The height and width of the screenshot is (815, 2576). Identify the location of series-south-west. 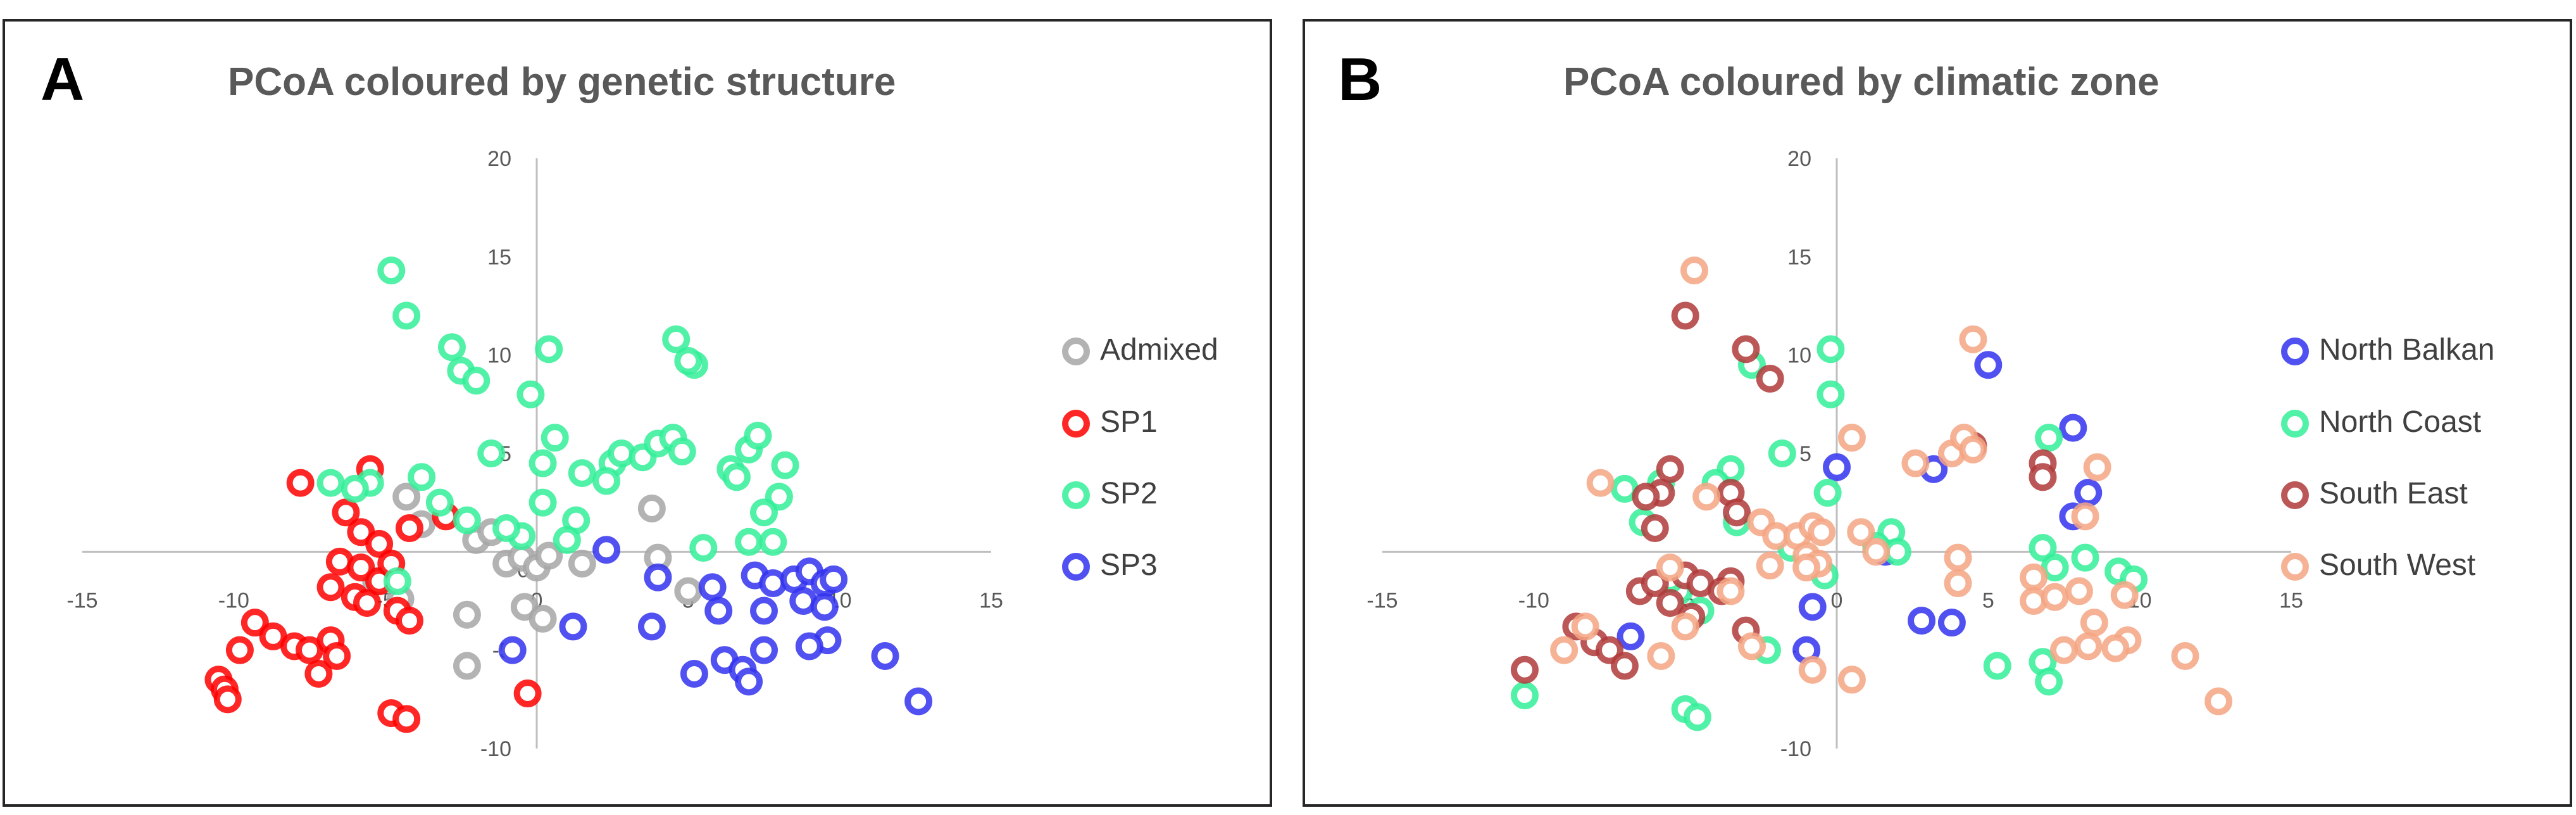
(1891, 486).